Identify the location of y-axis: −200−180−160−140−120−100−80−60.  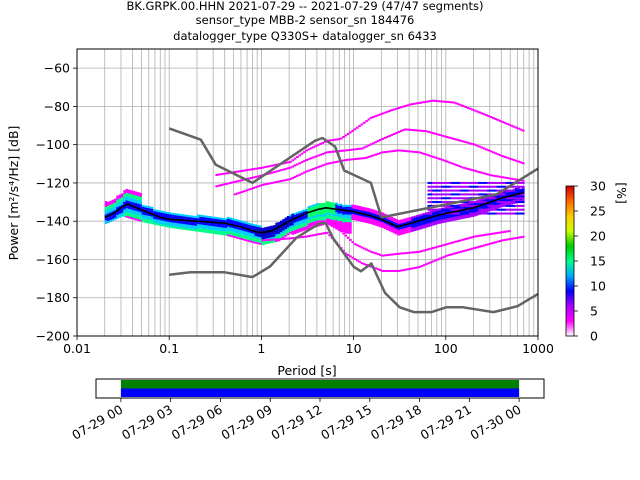
(56, 202).